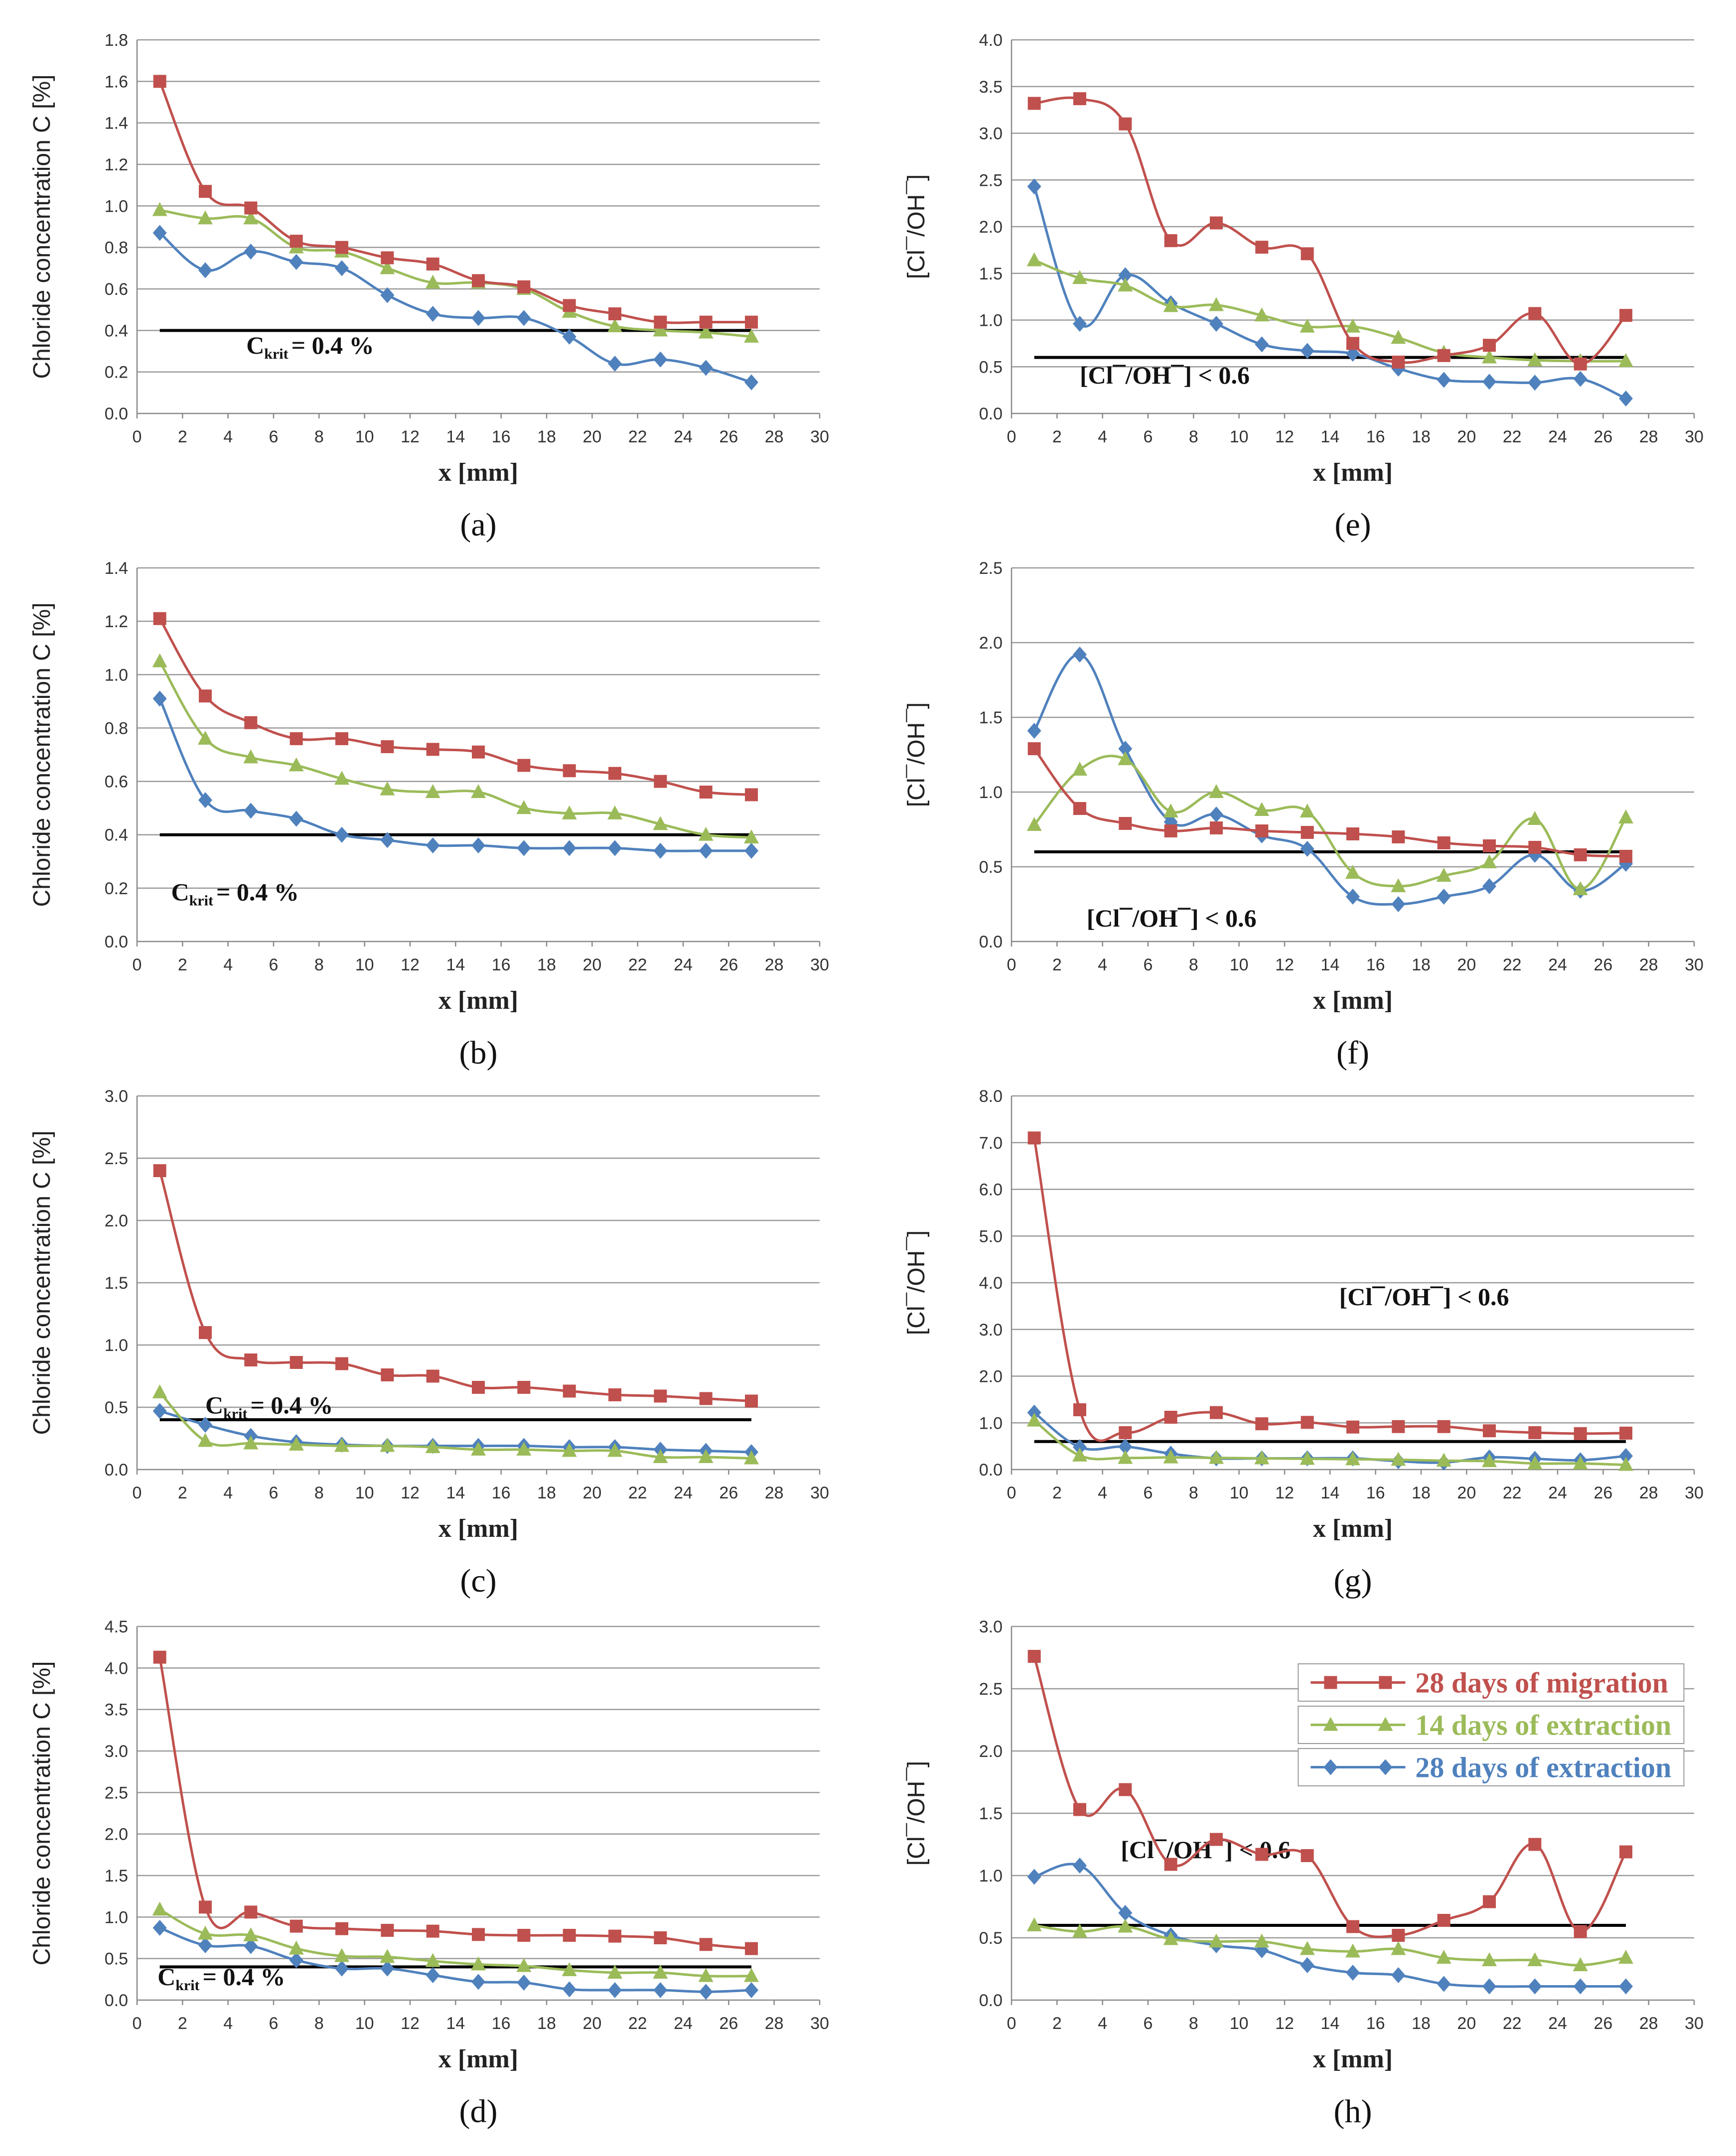 Image resolution: width=1736 pixels, height=2156 pixels. I want to click on xtick-label-a-4: 8, so click(319, 436).